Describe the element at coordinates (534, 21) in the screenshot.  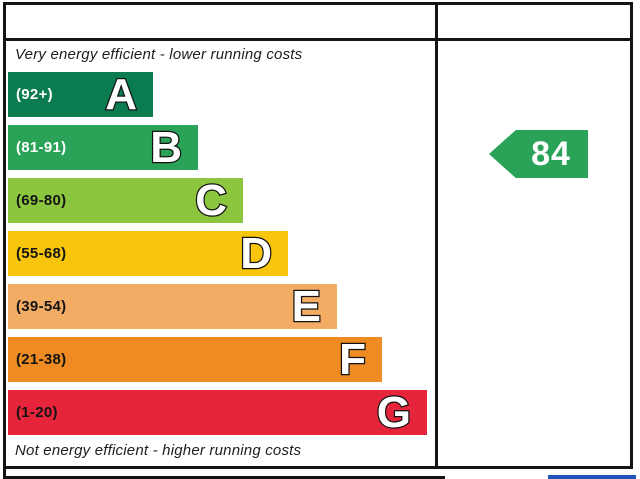
I see `header-cell-right` at that location.